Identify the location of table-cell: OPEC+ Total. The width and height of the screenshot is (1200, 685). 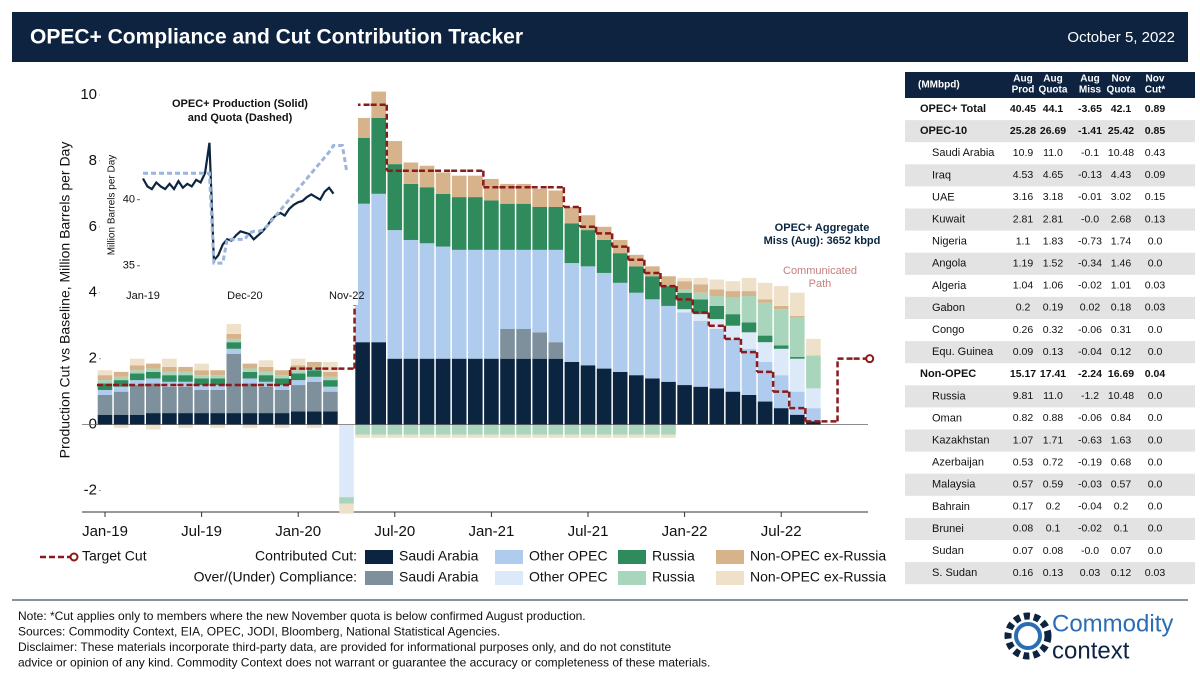
(953, 109).